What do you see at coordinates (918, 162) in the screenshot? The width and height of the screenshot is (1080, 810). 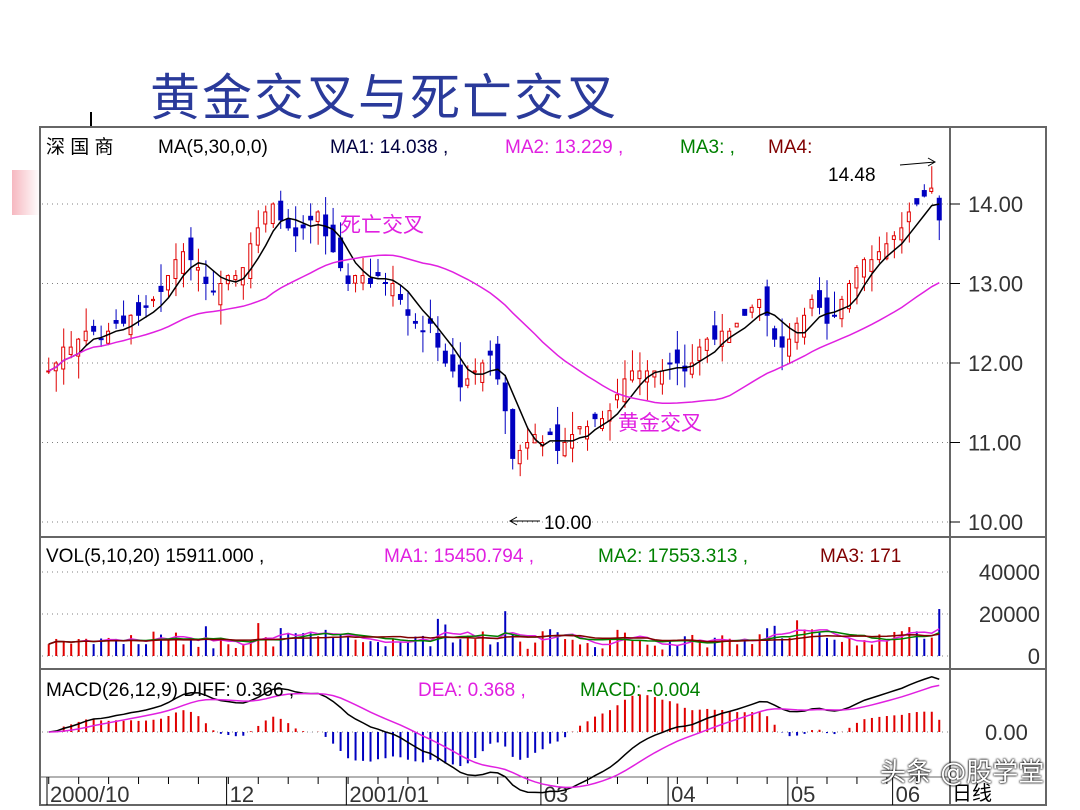 I see `high-arrow` at bounding box center [918, 162].